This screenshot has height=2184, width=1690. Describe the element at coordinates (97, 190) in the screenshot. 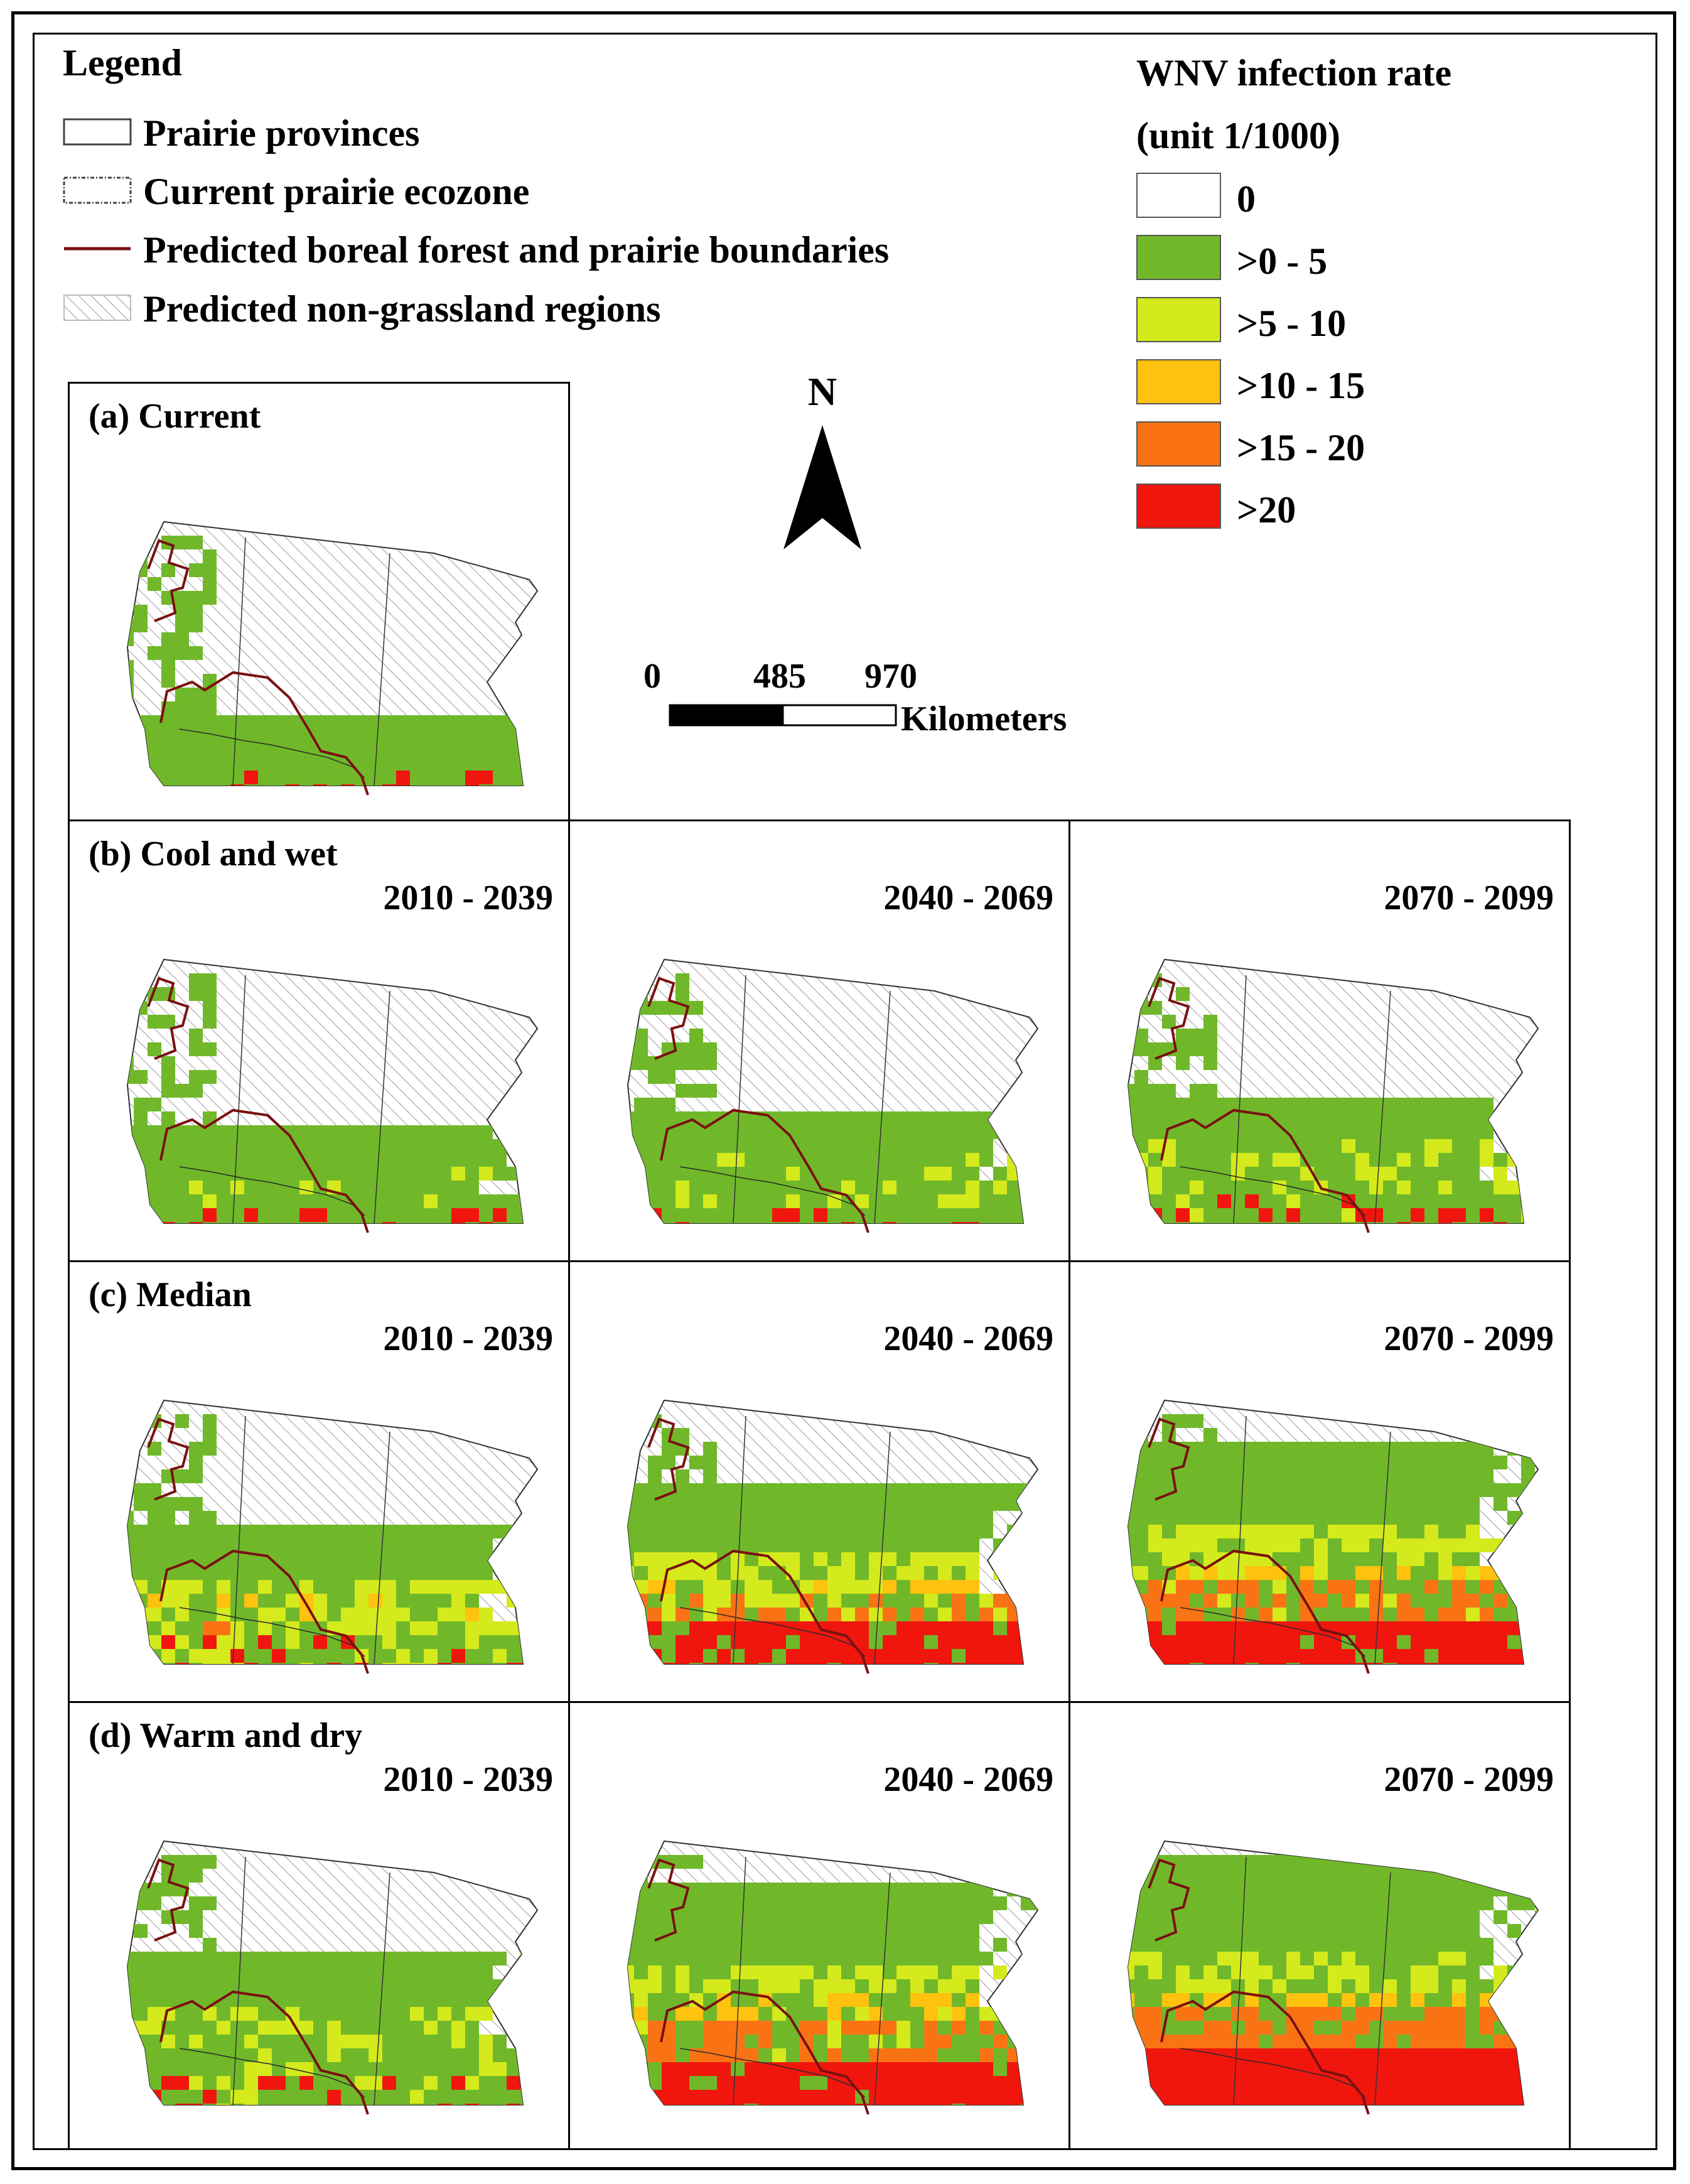

I see `current-ecozone-symbol` at that location.